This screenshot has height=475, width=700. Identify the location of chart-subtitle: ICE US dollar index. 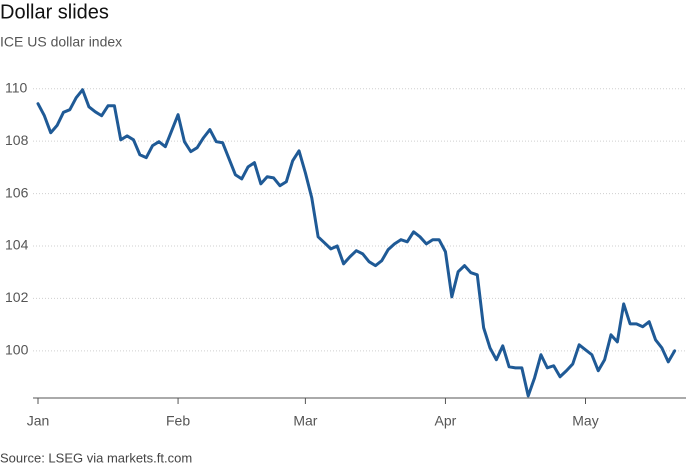
(61, 42).